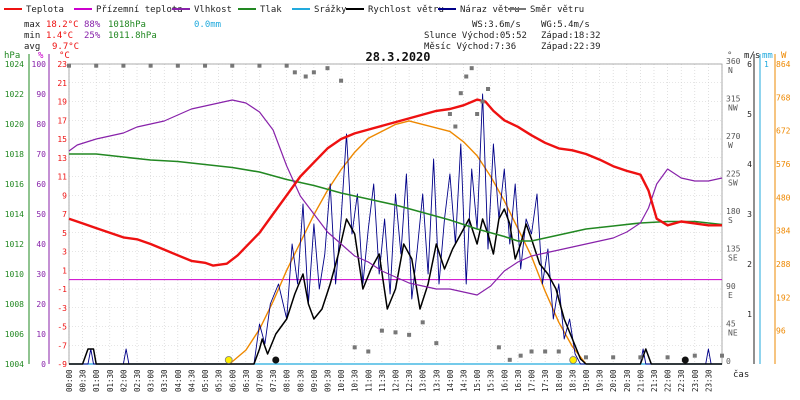 This screenshot has width=800, height=400. What do you see at coordinates (733, 99) in the screenshot?
I see `tick-label-wind-direction: 315` at bounding box center [733, 99].